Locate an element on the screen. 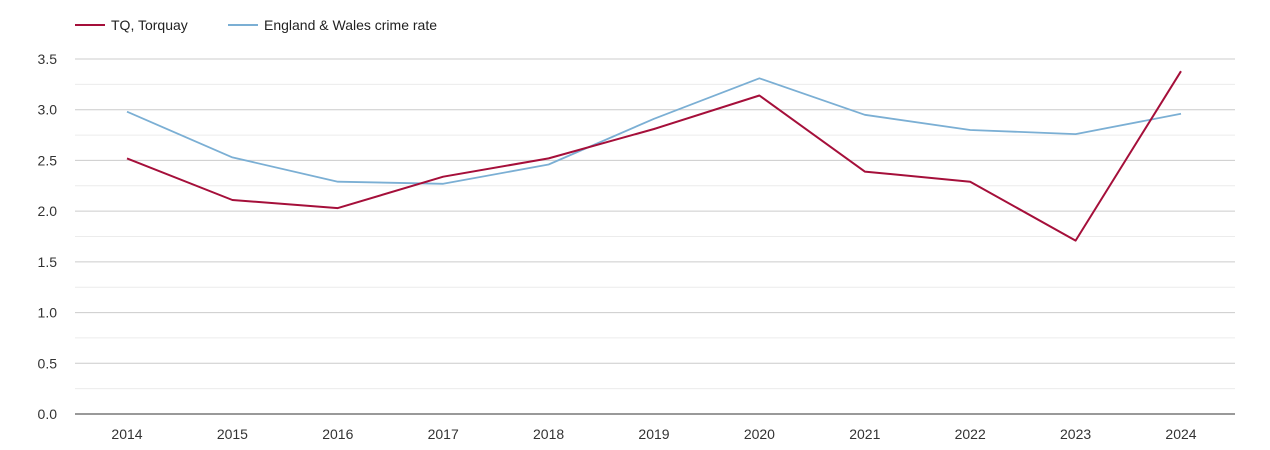  x-tick-label: 2019 is located at coordinates (653, 434).